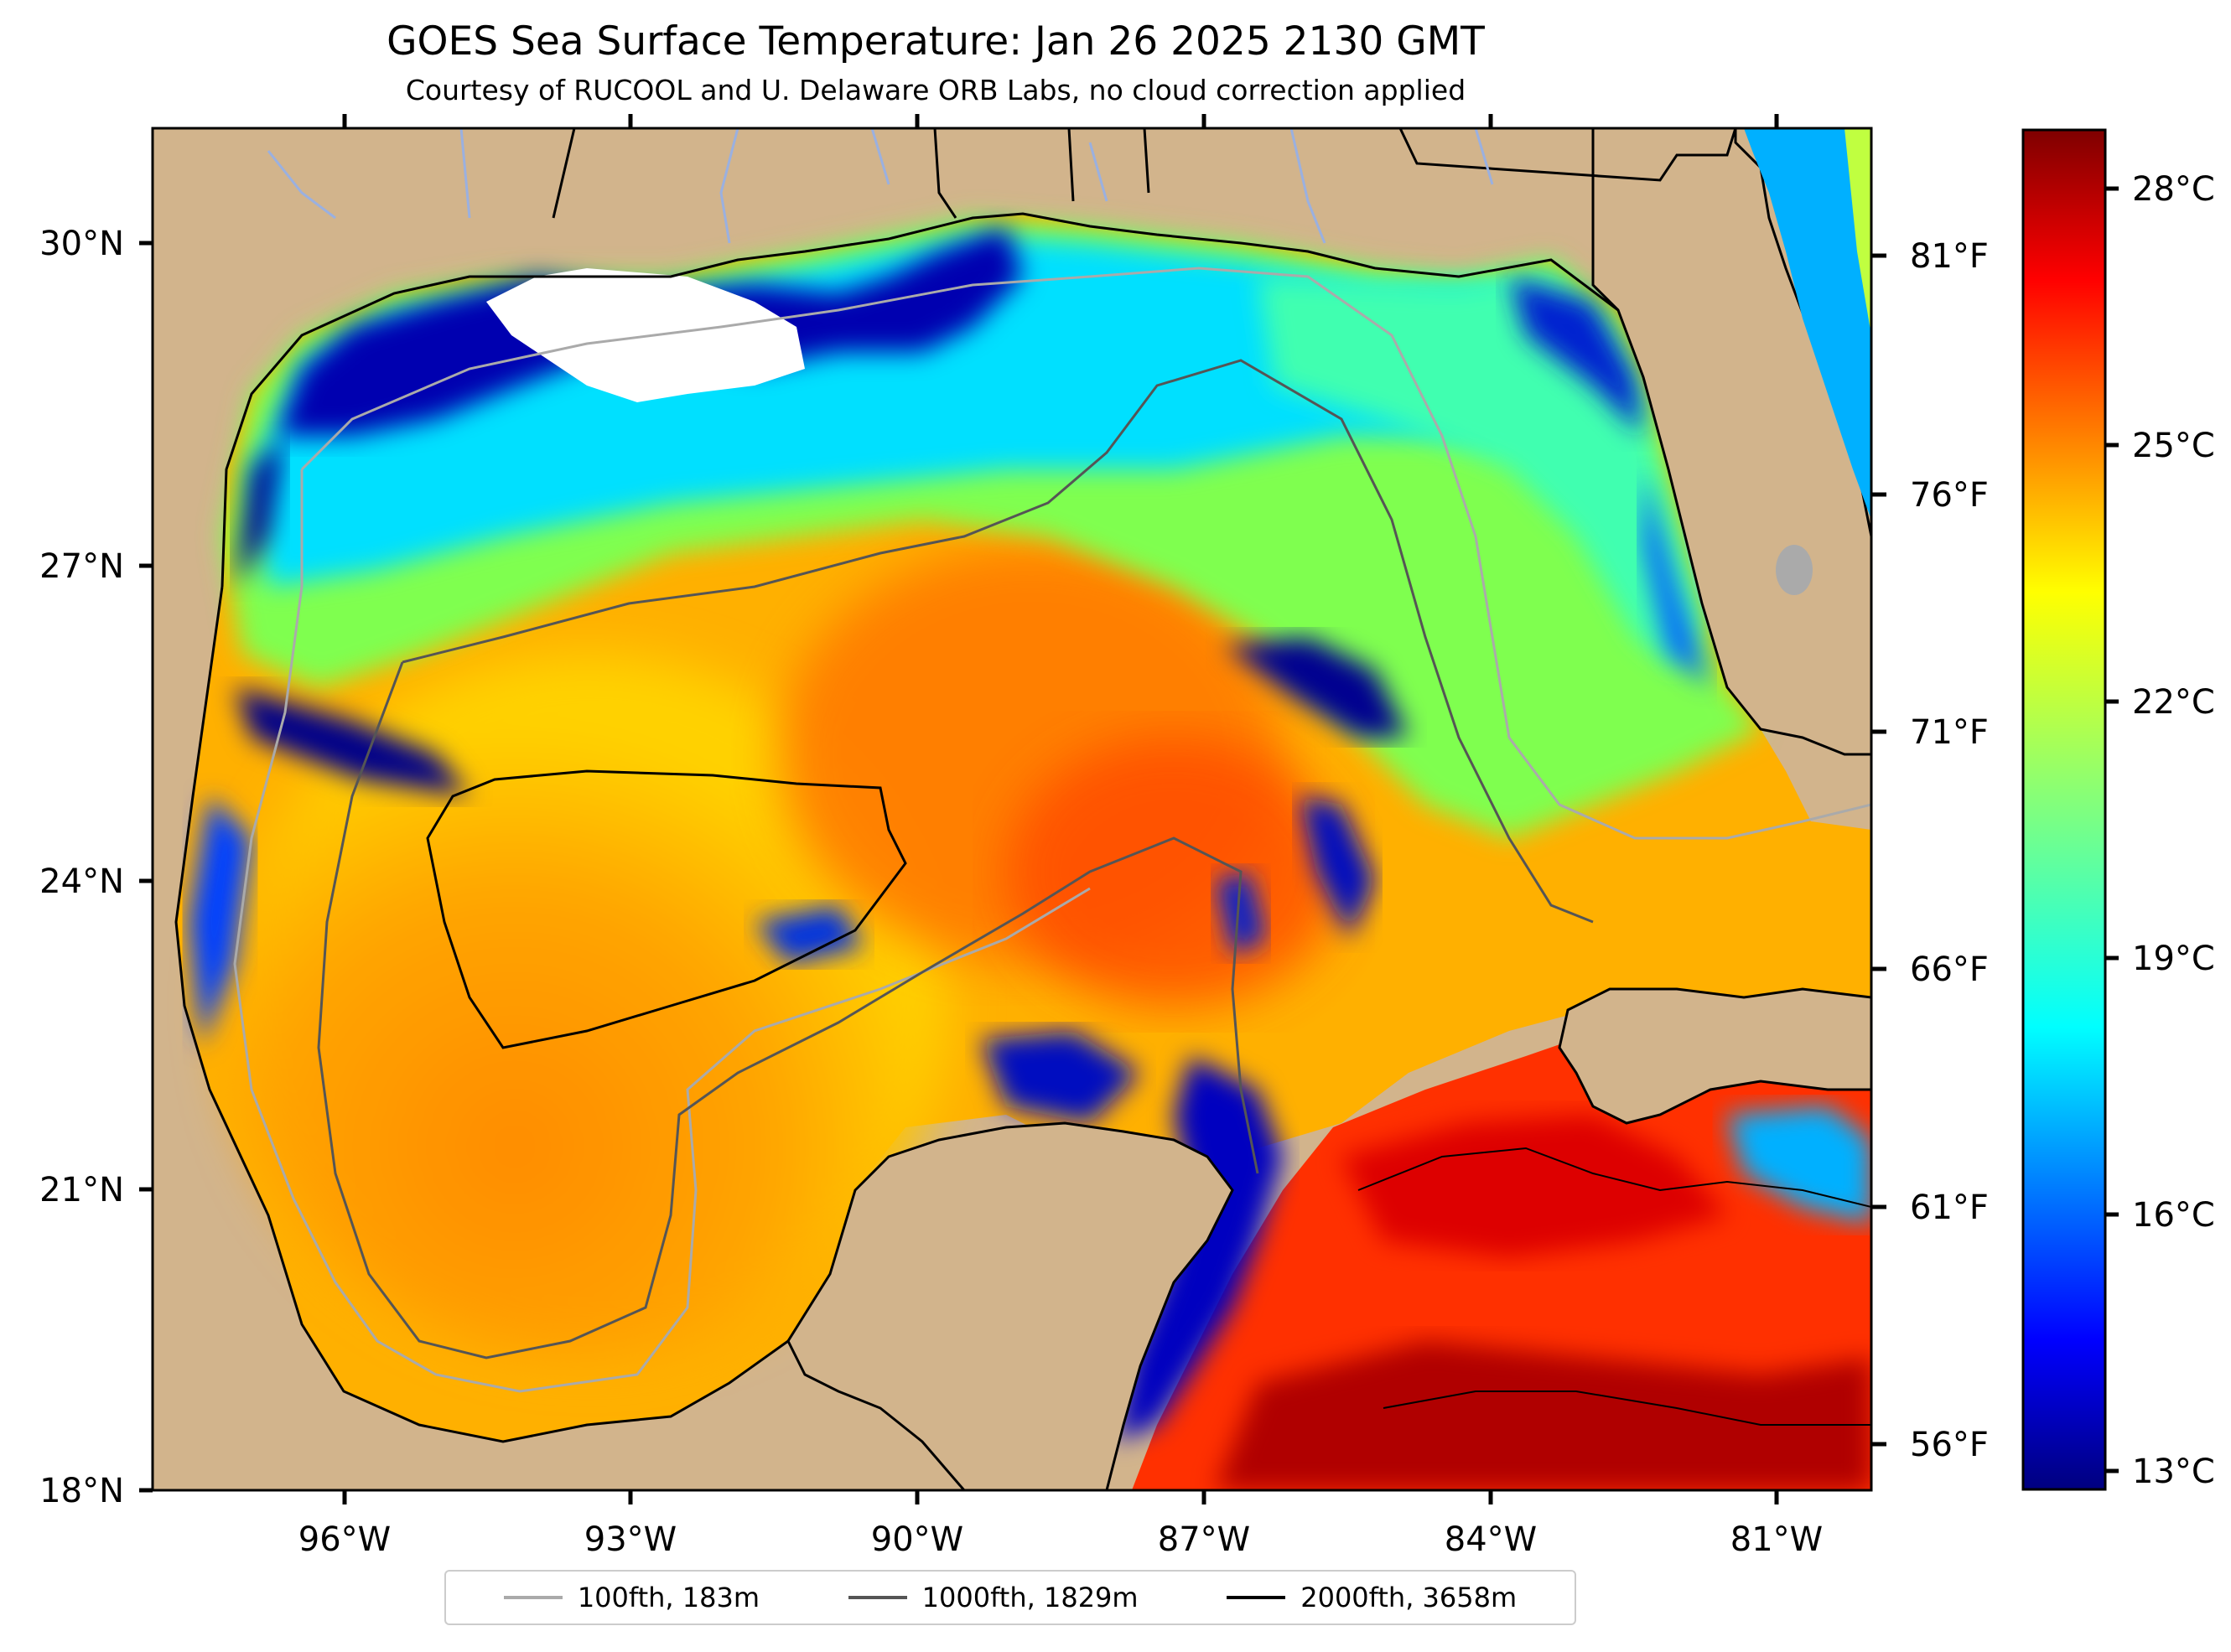  Describe the element at coordinates (668, 1597) in the screenshot. I see `legend-label: 100fth, 183m` at that location.